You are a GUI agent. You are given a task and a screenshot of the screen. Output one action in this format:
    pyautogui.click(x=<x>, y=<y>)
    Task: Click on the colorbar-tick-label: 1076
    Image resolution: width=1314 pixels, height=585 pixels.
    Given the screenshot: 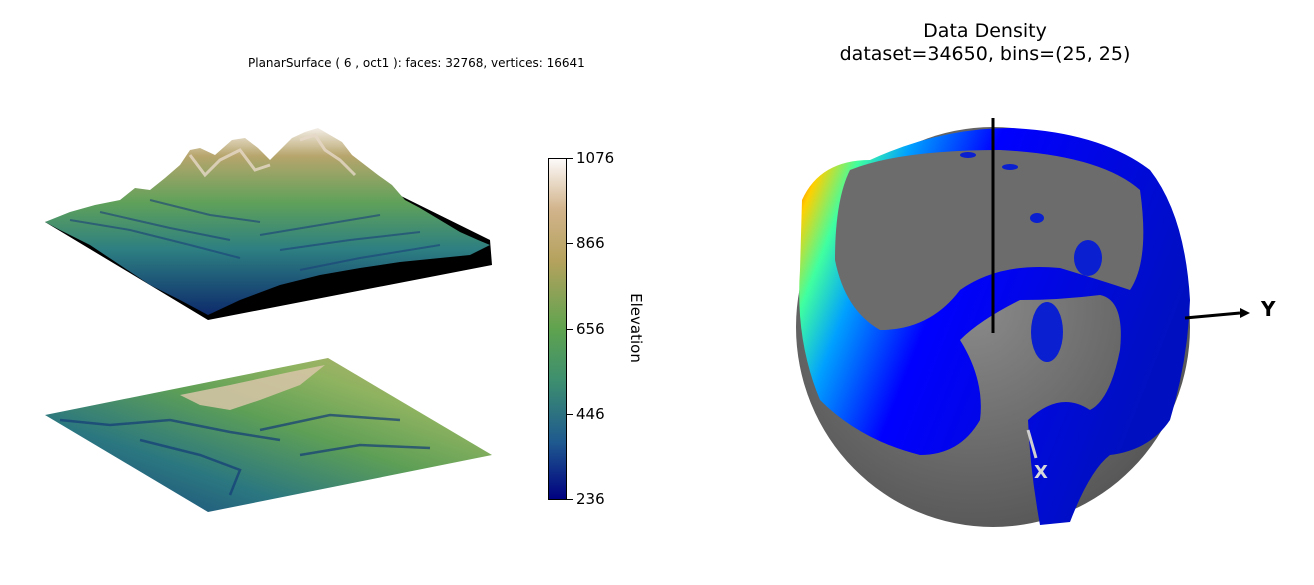 What is the action you would take?
    pyautogui.click(x=595, y=158)
    